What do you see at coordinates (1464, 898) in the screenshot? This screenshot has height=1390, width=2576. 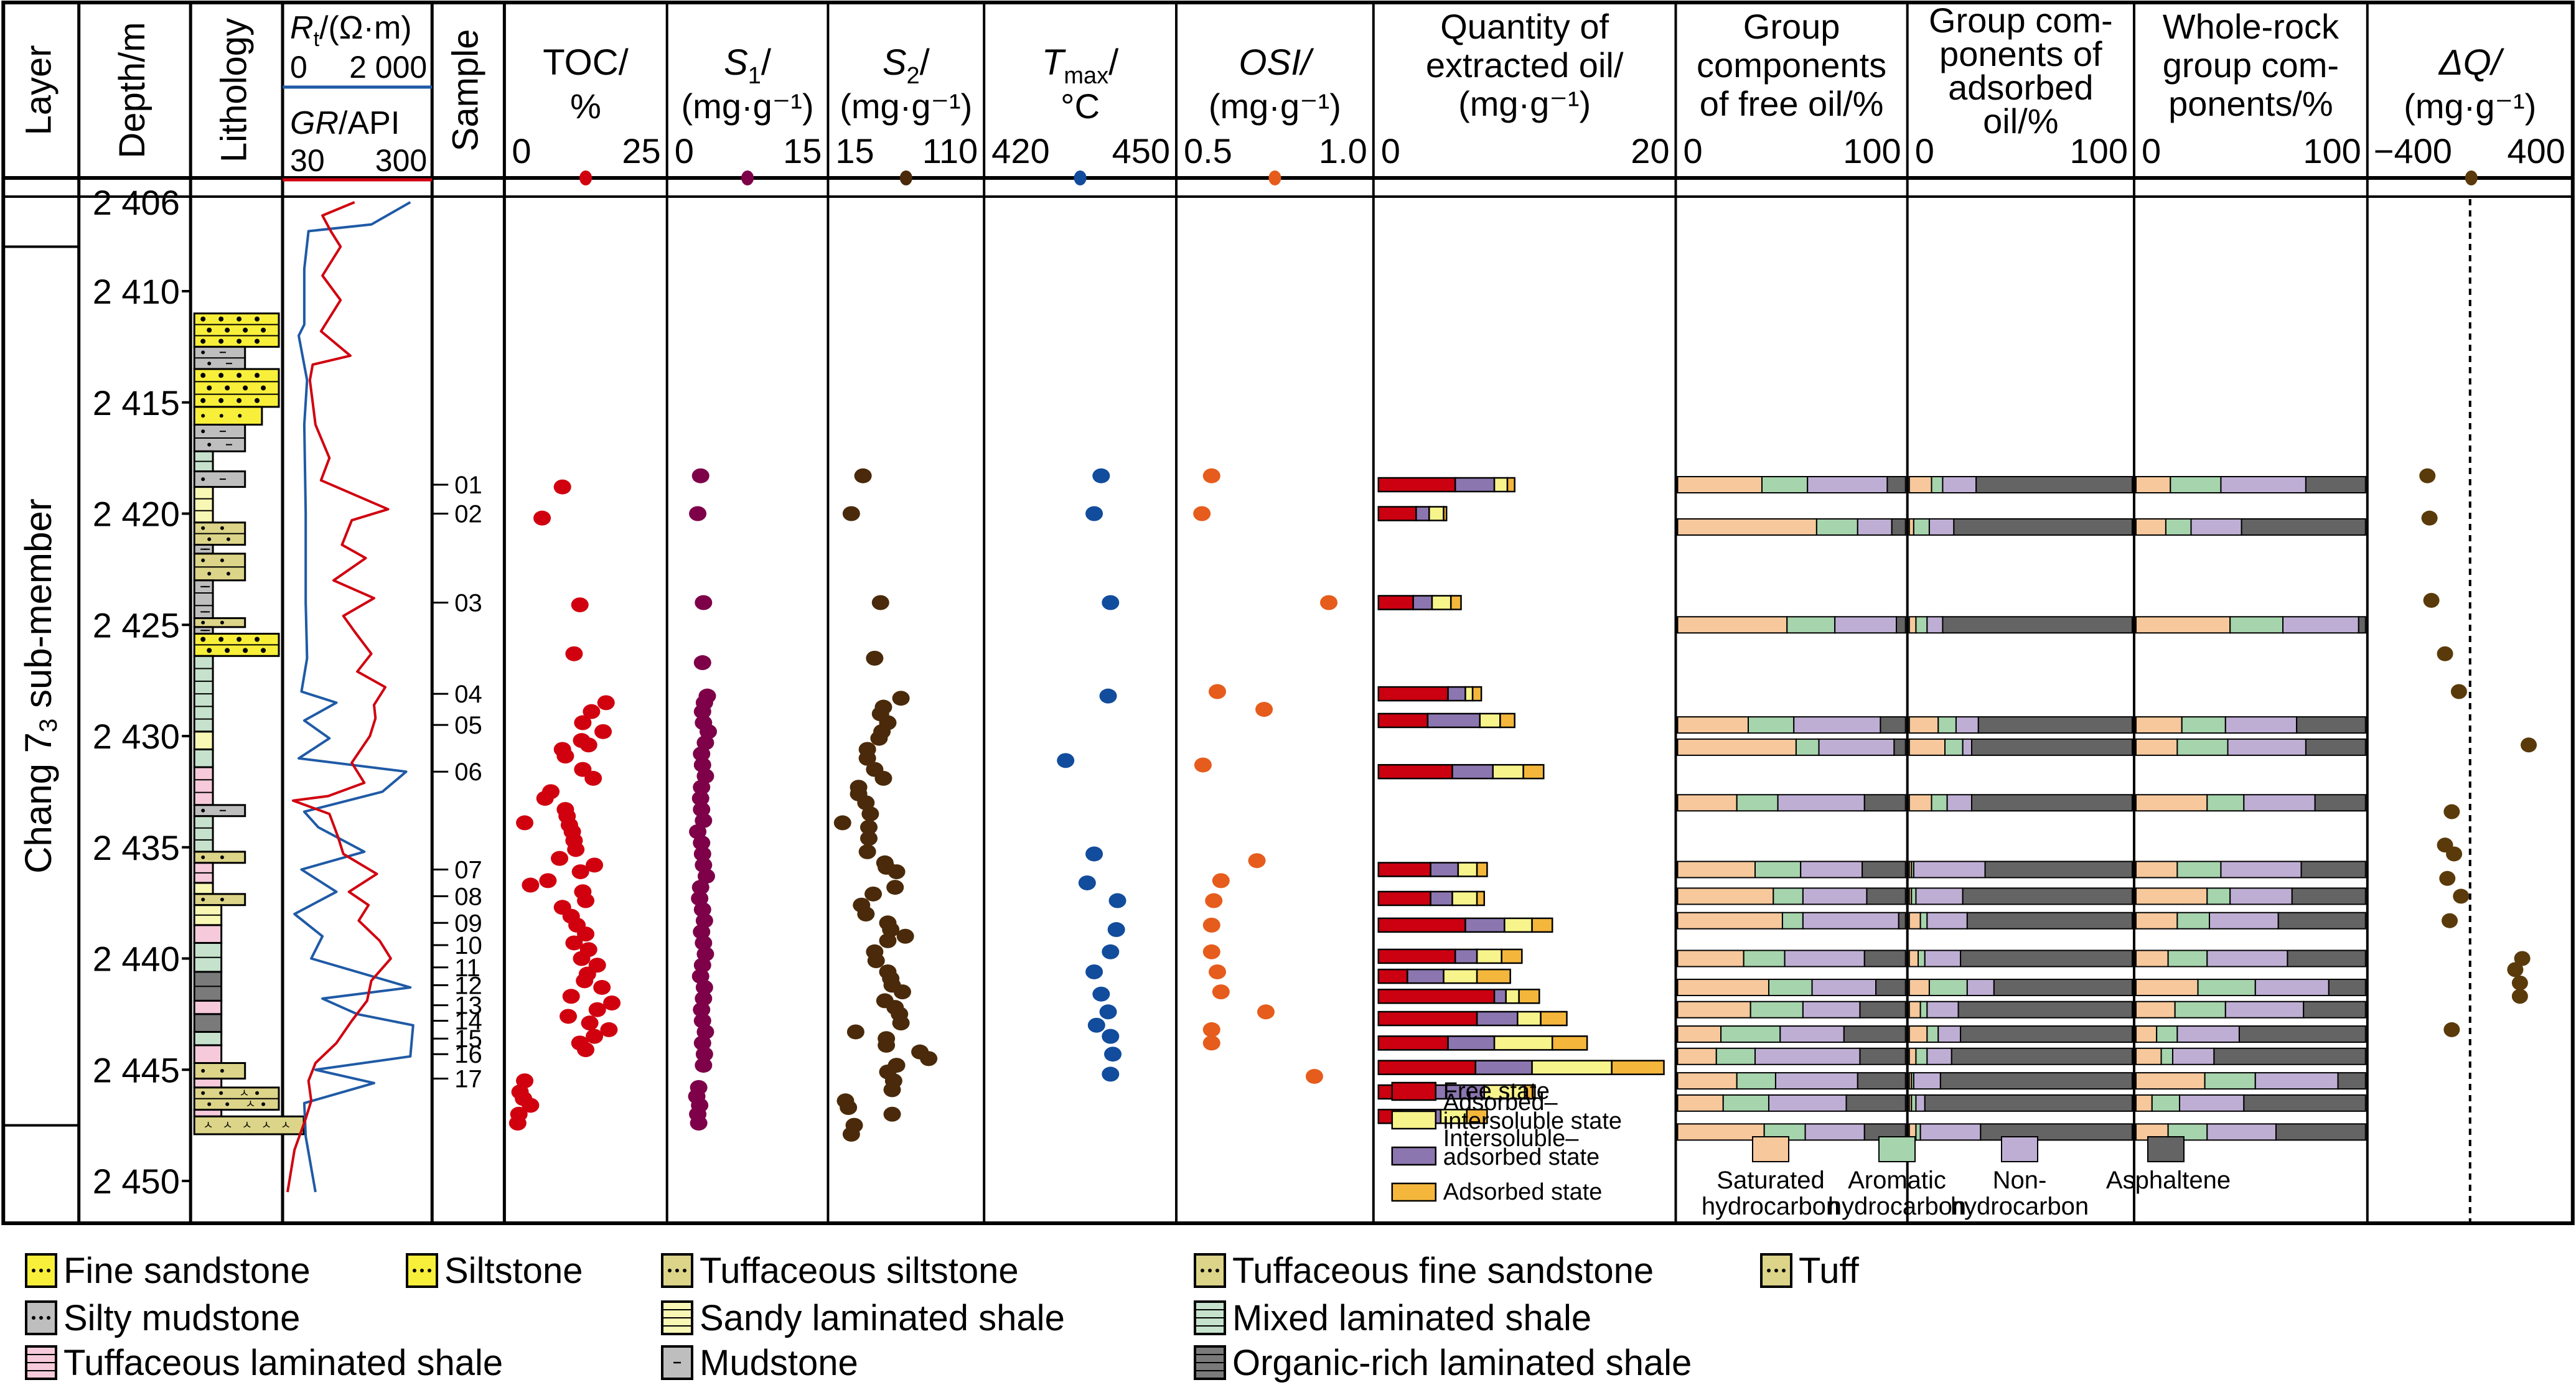 I see `oil-segment-adsorbed-intersoluble-state` at bounding box center [1464, 898].